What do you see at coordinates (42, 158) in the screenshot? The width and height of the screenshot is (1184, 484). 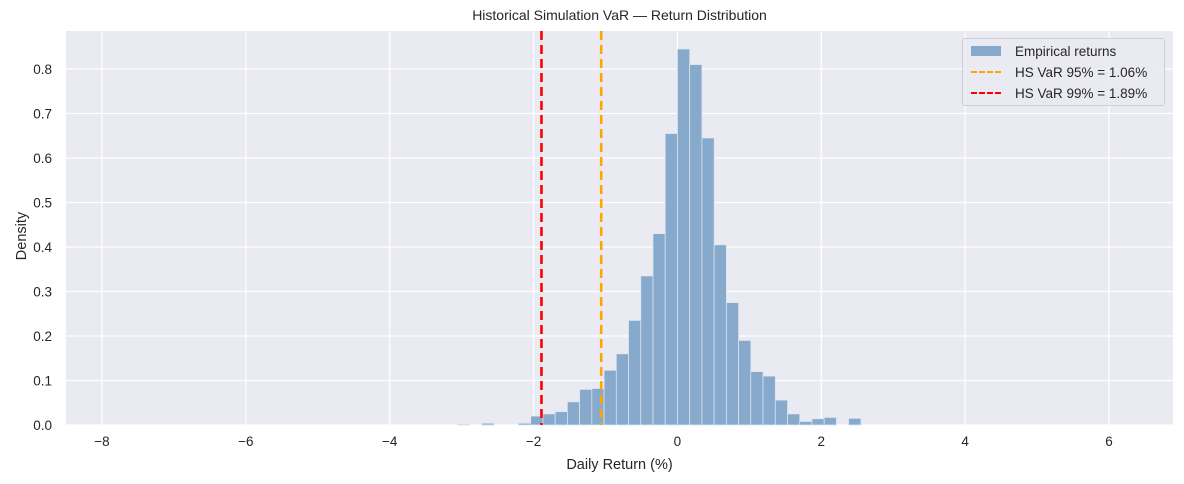 I see `y-tick-label: 0.6` at bounding box center [42, 158].